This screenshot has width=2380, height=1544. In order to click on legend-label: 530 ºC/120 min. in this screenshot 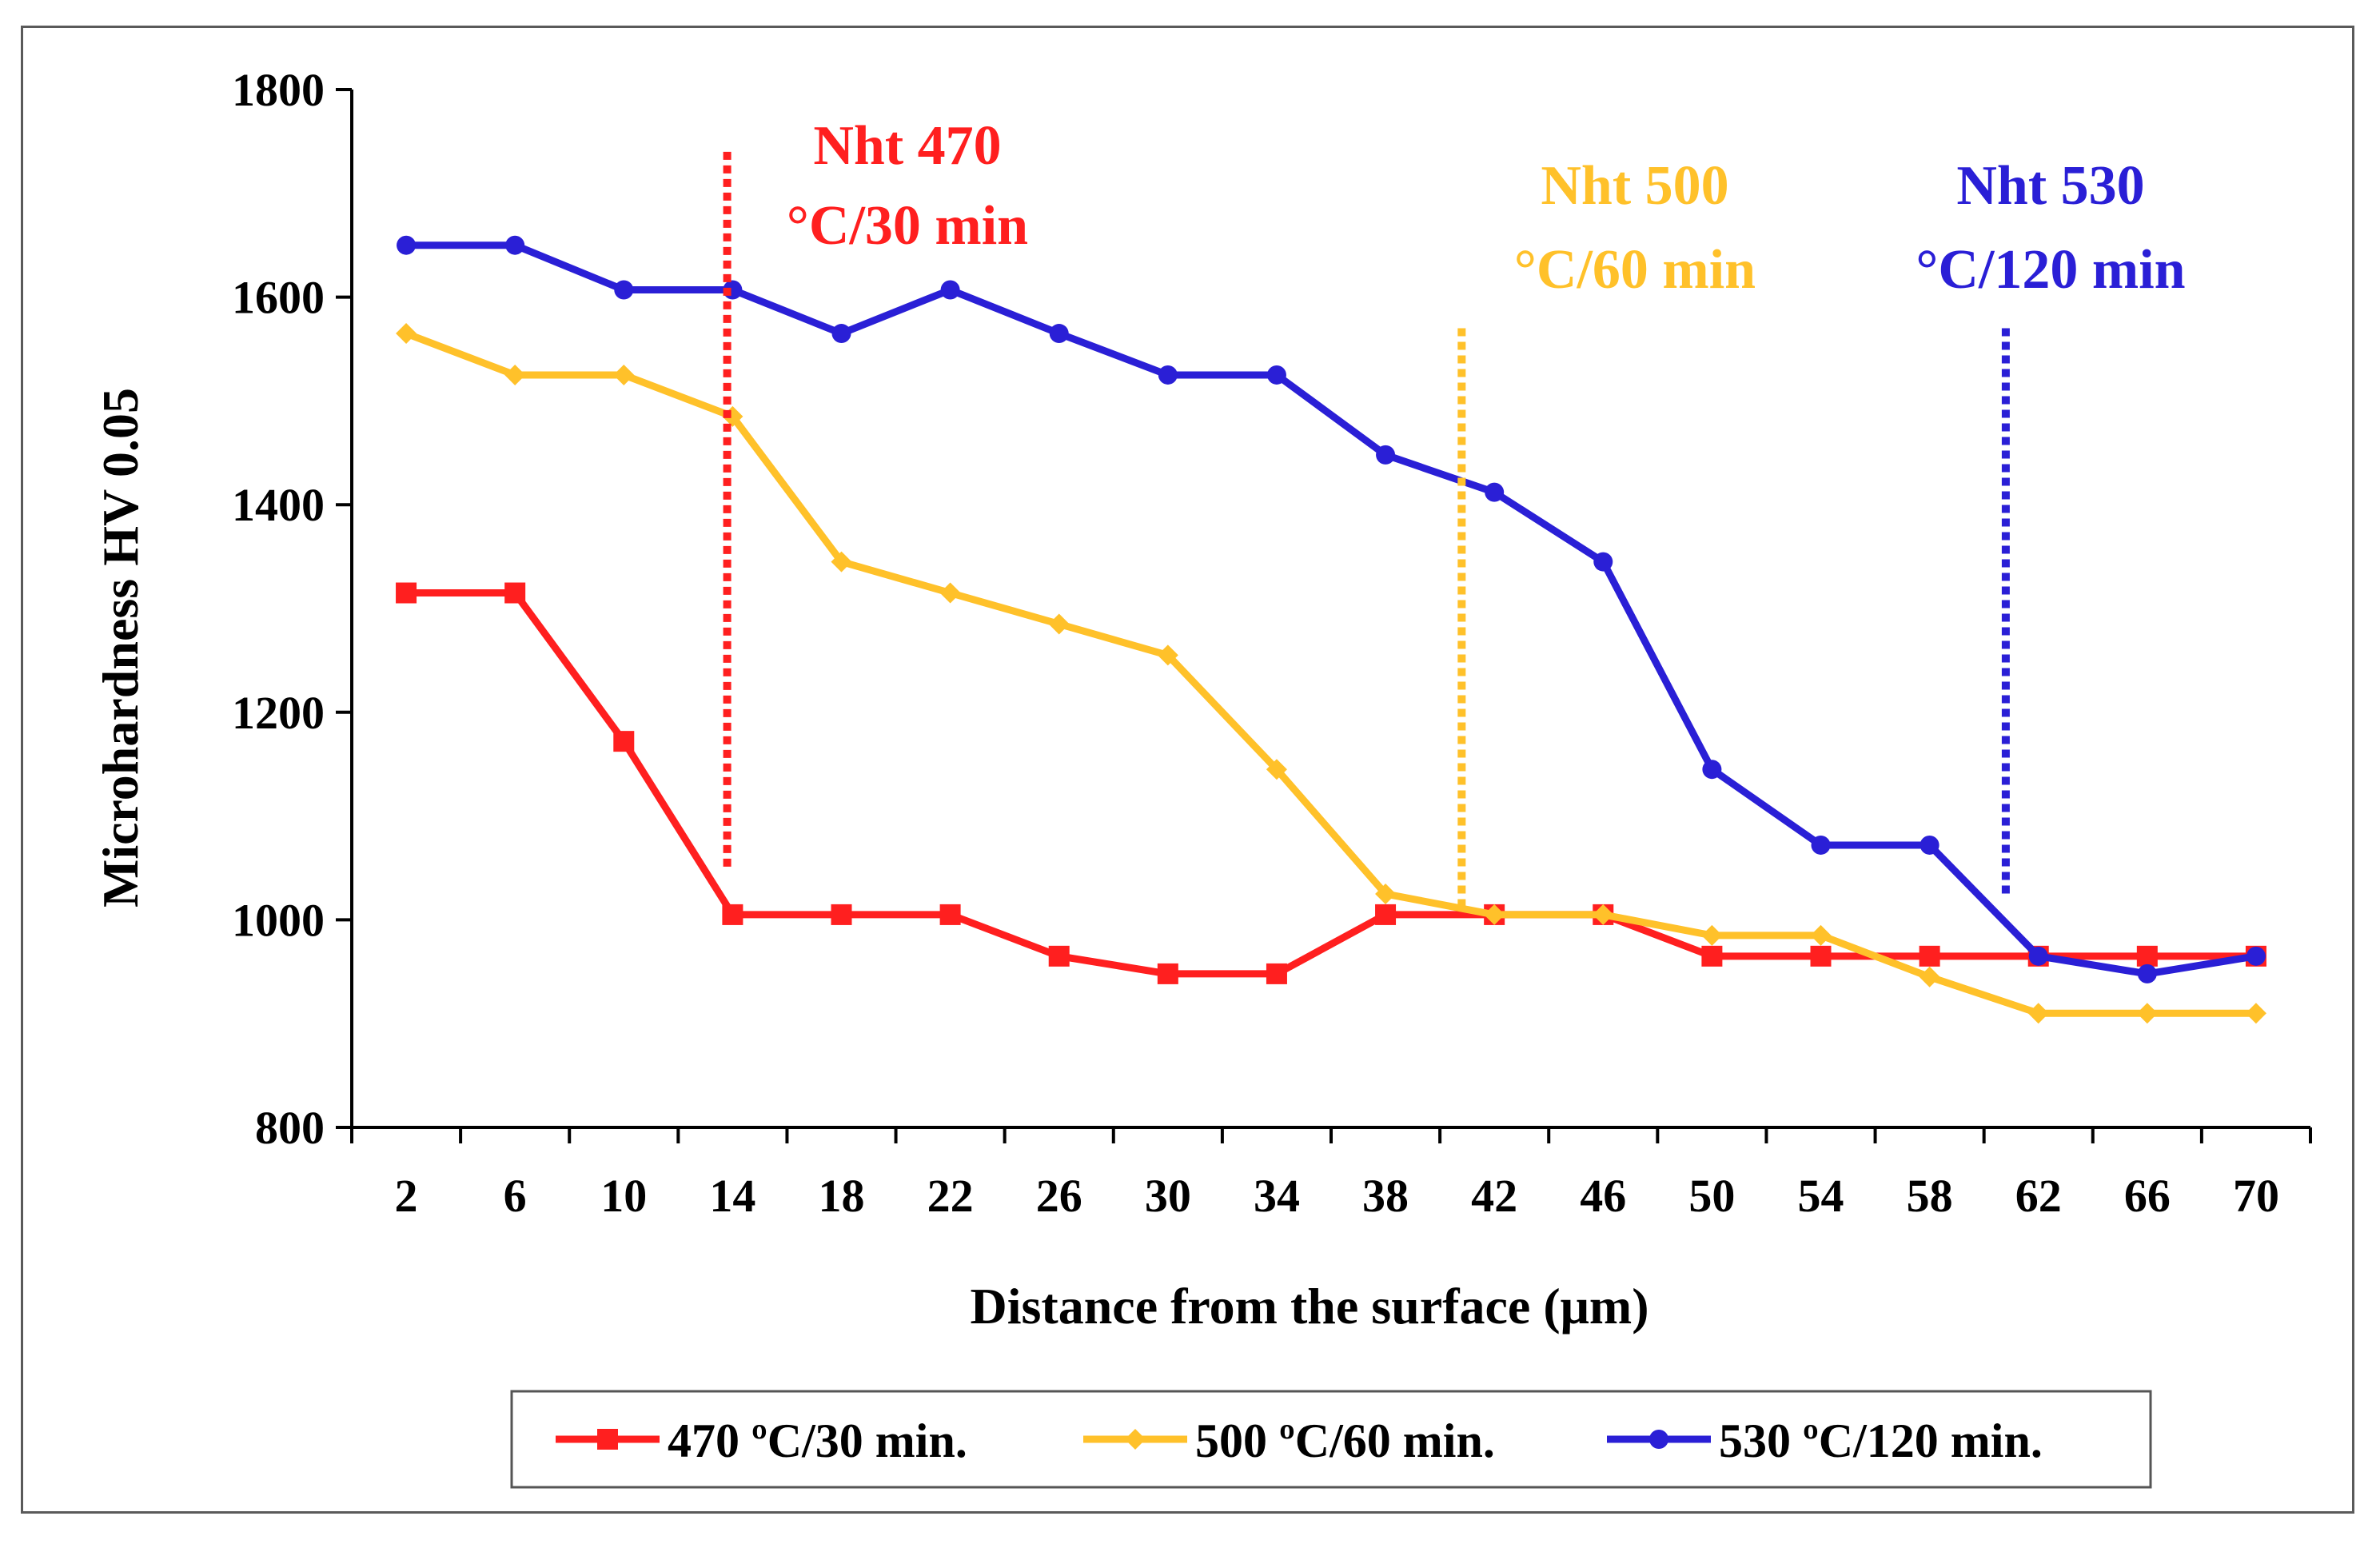, I will do `click(1881, 1440)`.